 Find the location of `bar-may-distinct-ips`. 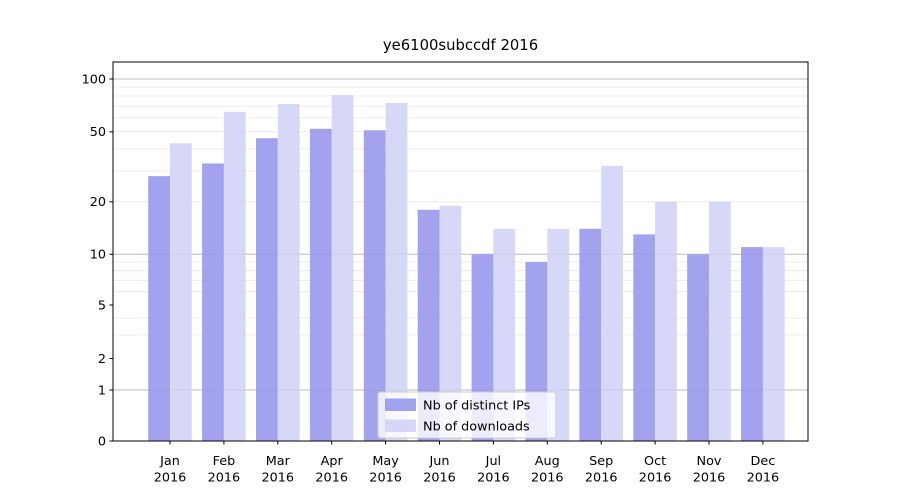

bar-may-distinct-ips is located at coordinates (374, 286).